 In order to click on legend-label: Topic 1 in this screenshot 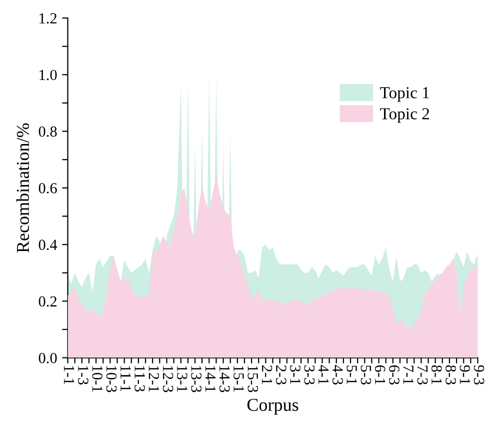, I will do `click(404, 94)`.